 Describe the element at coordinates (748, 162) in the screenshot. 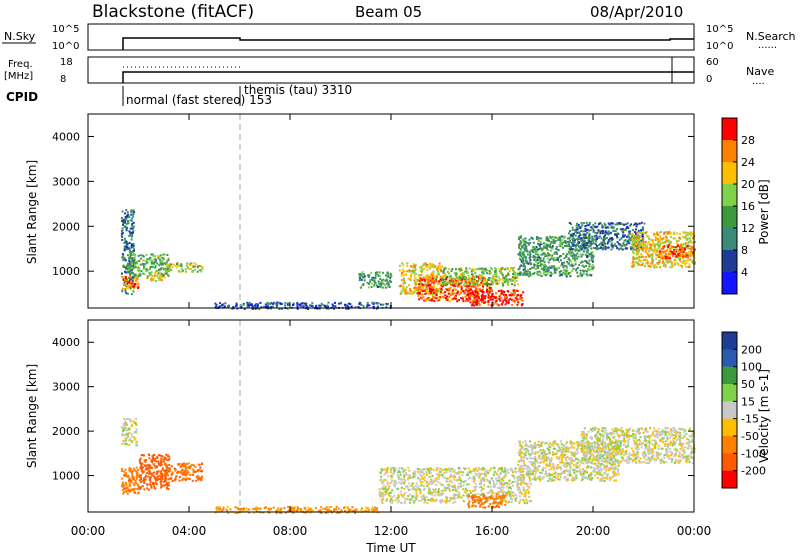

I see `power-cbar-tick-label: 24` at that location.